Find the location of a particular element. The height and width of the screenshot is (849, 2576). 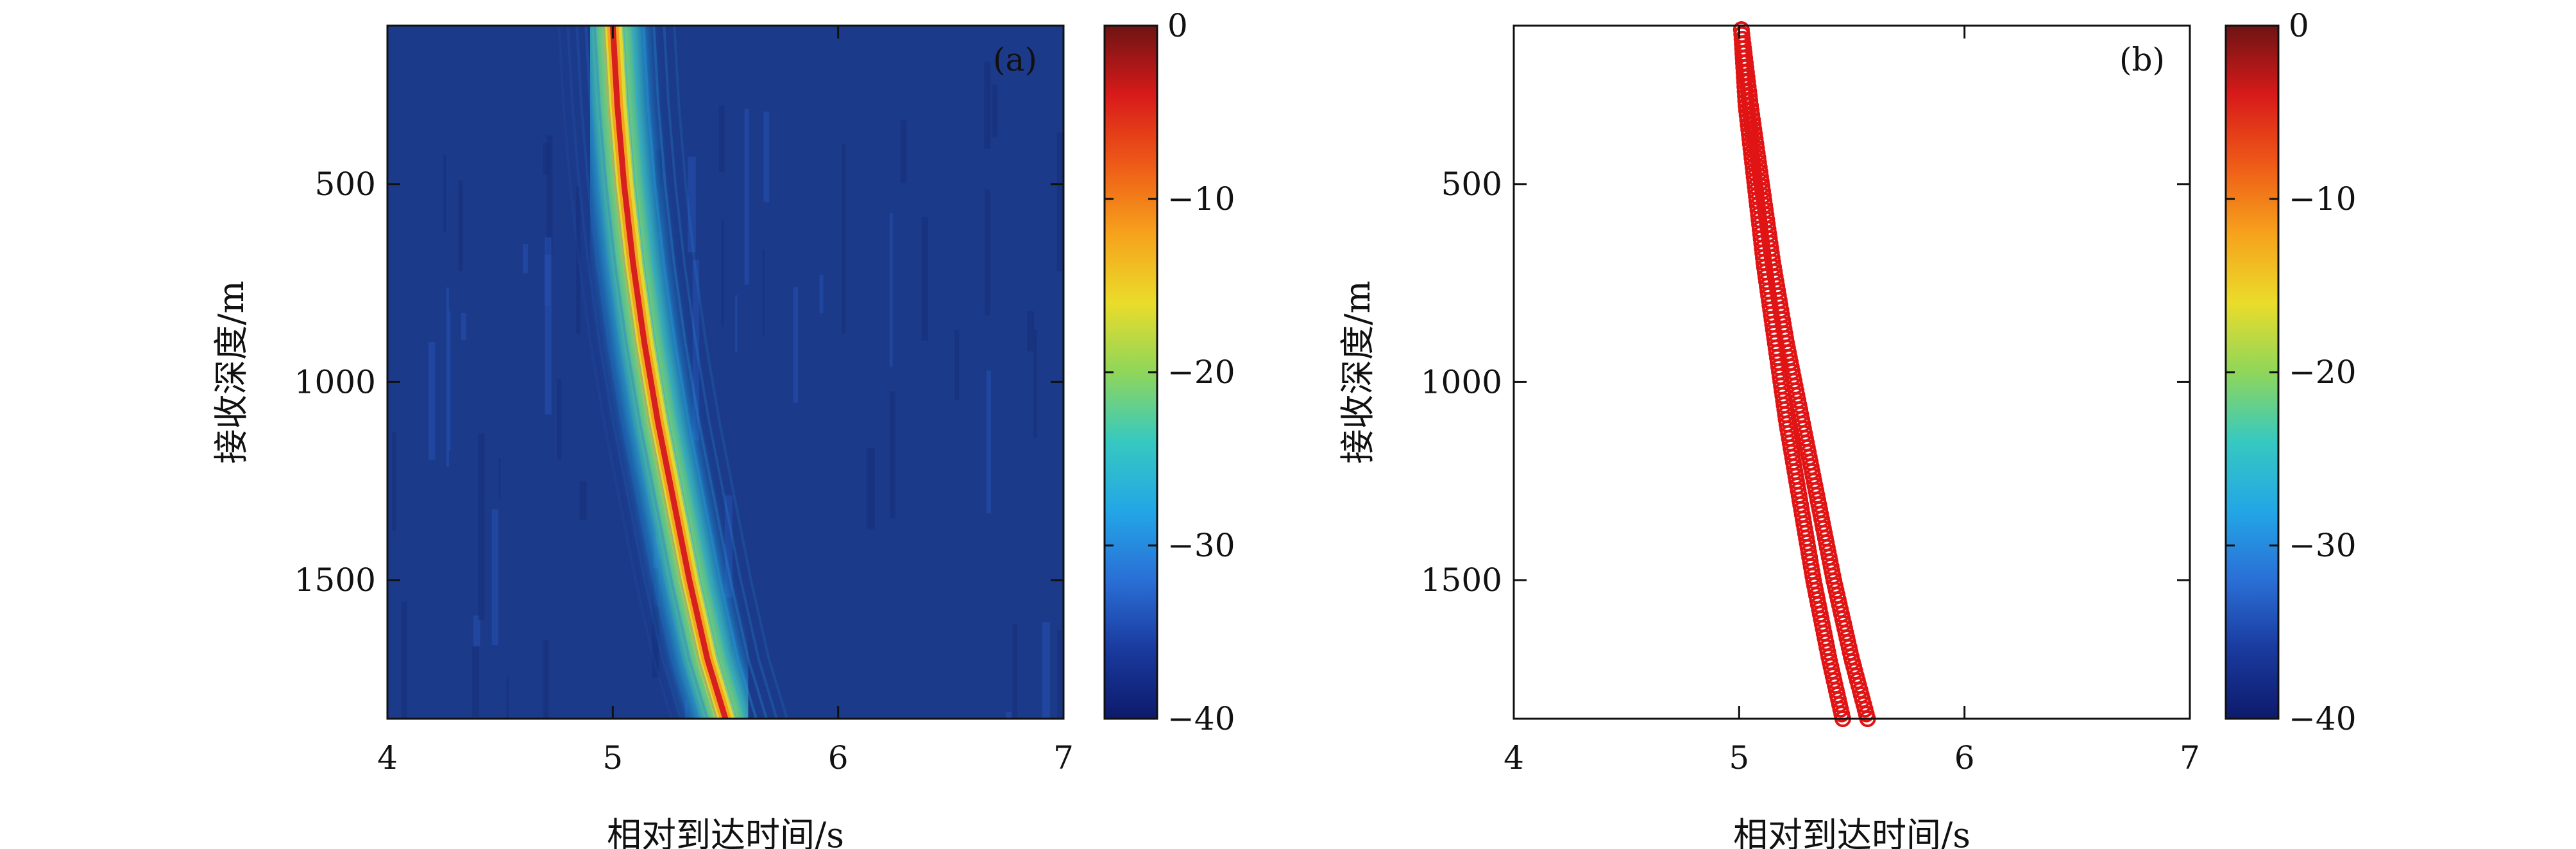

panel-b-colorbar: 0 −10 −20 −30 −40 is located at coordinates (2290, 372).